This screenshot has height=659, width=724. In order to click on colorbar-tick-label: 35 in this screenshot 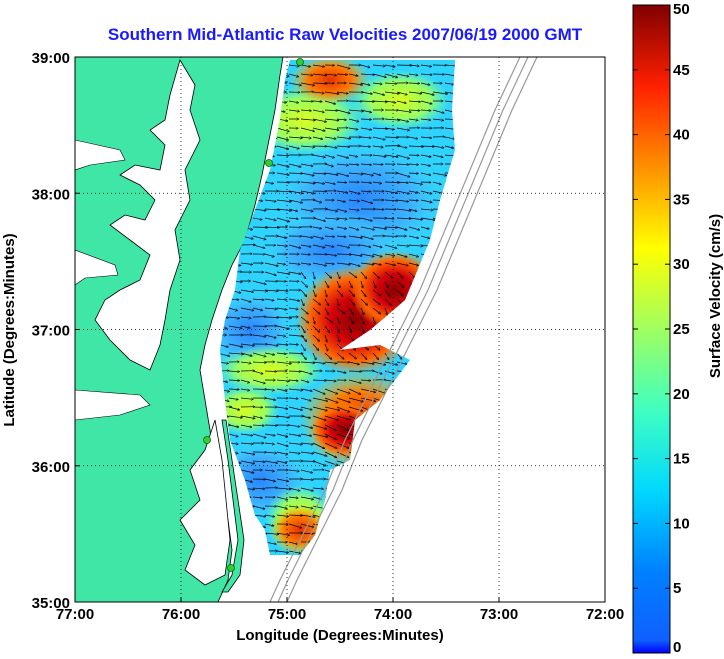, I will do `click(681, 199)`.